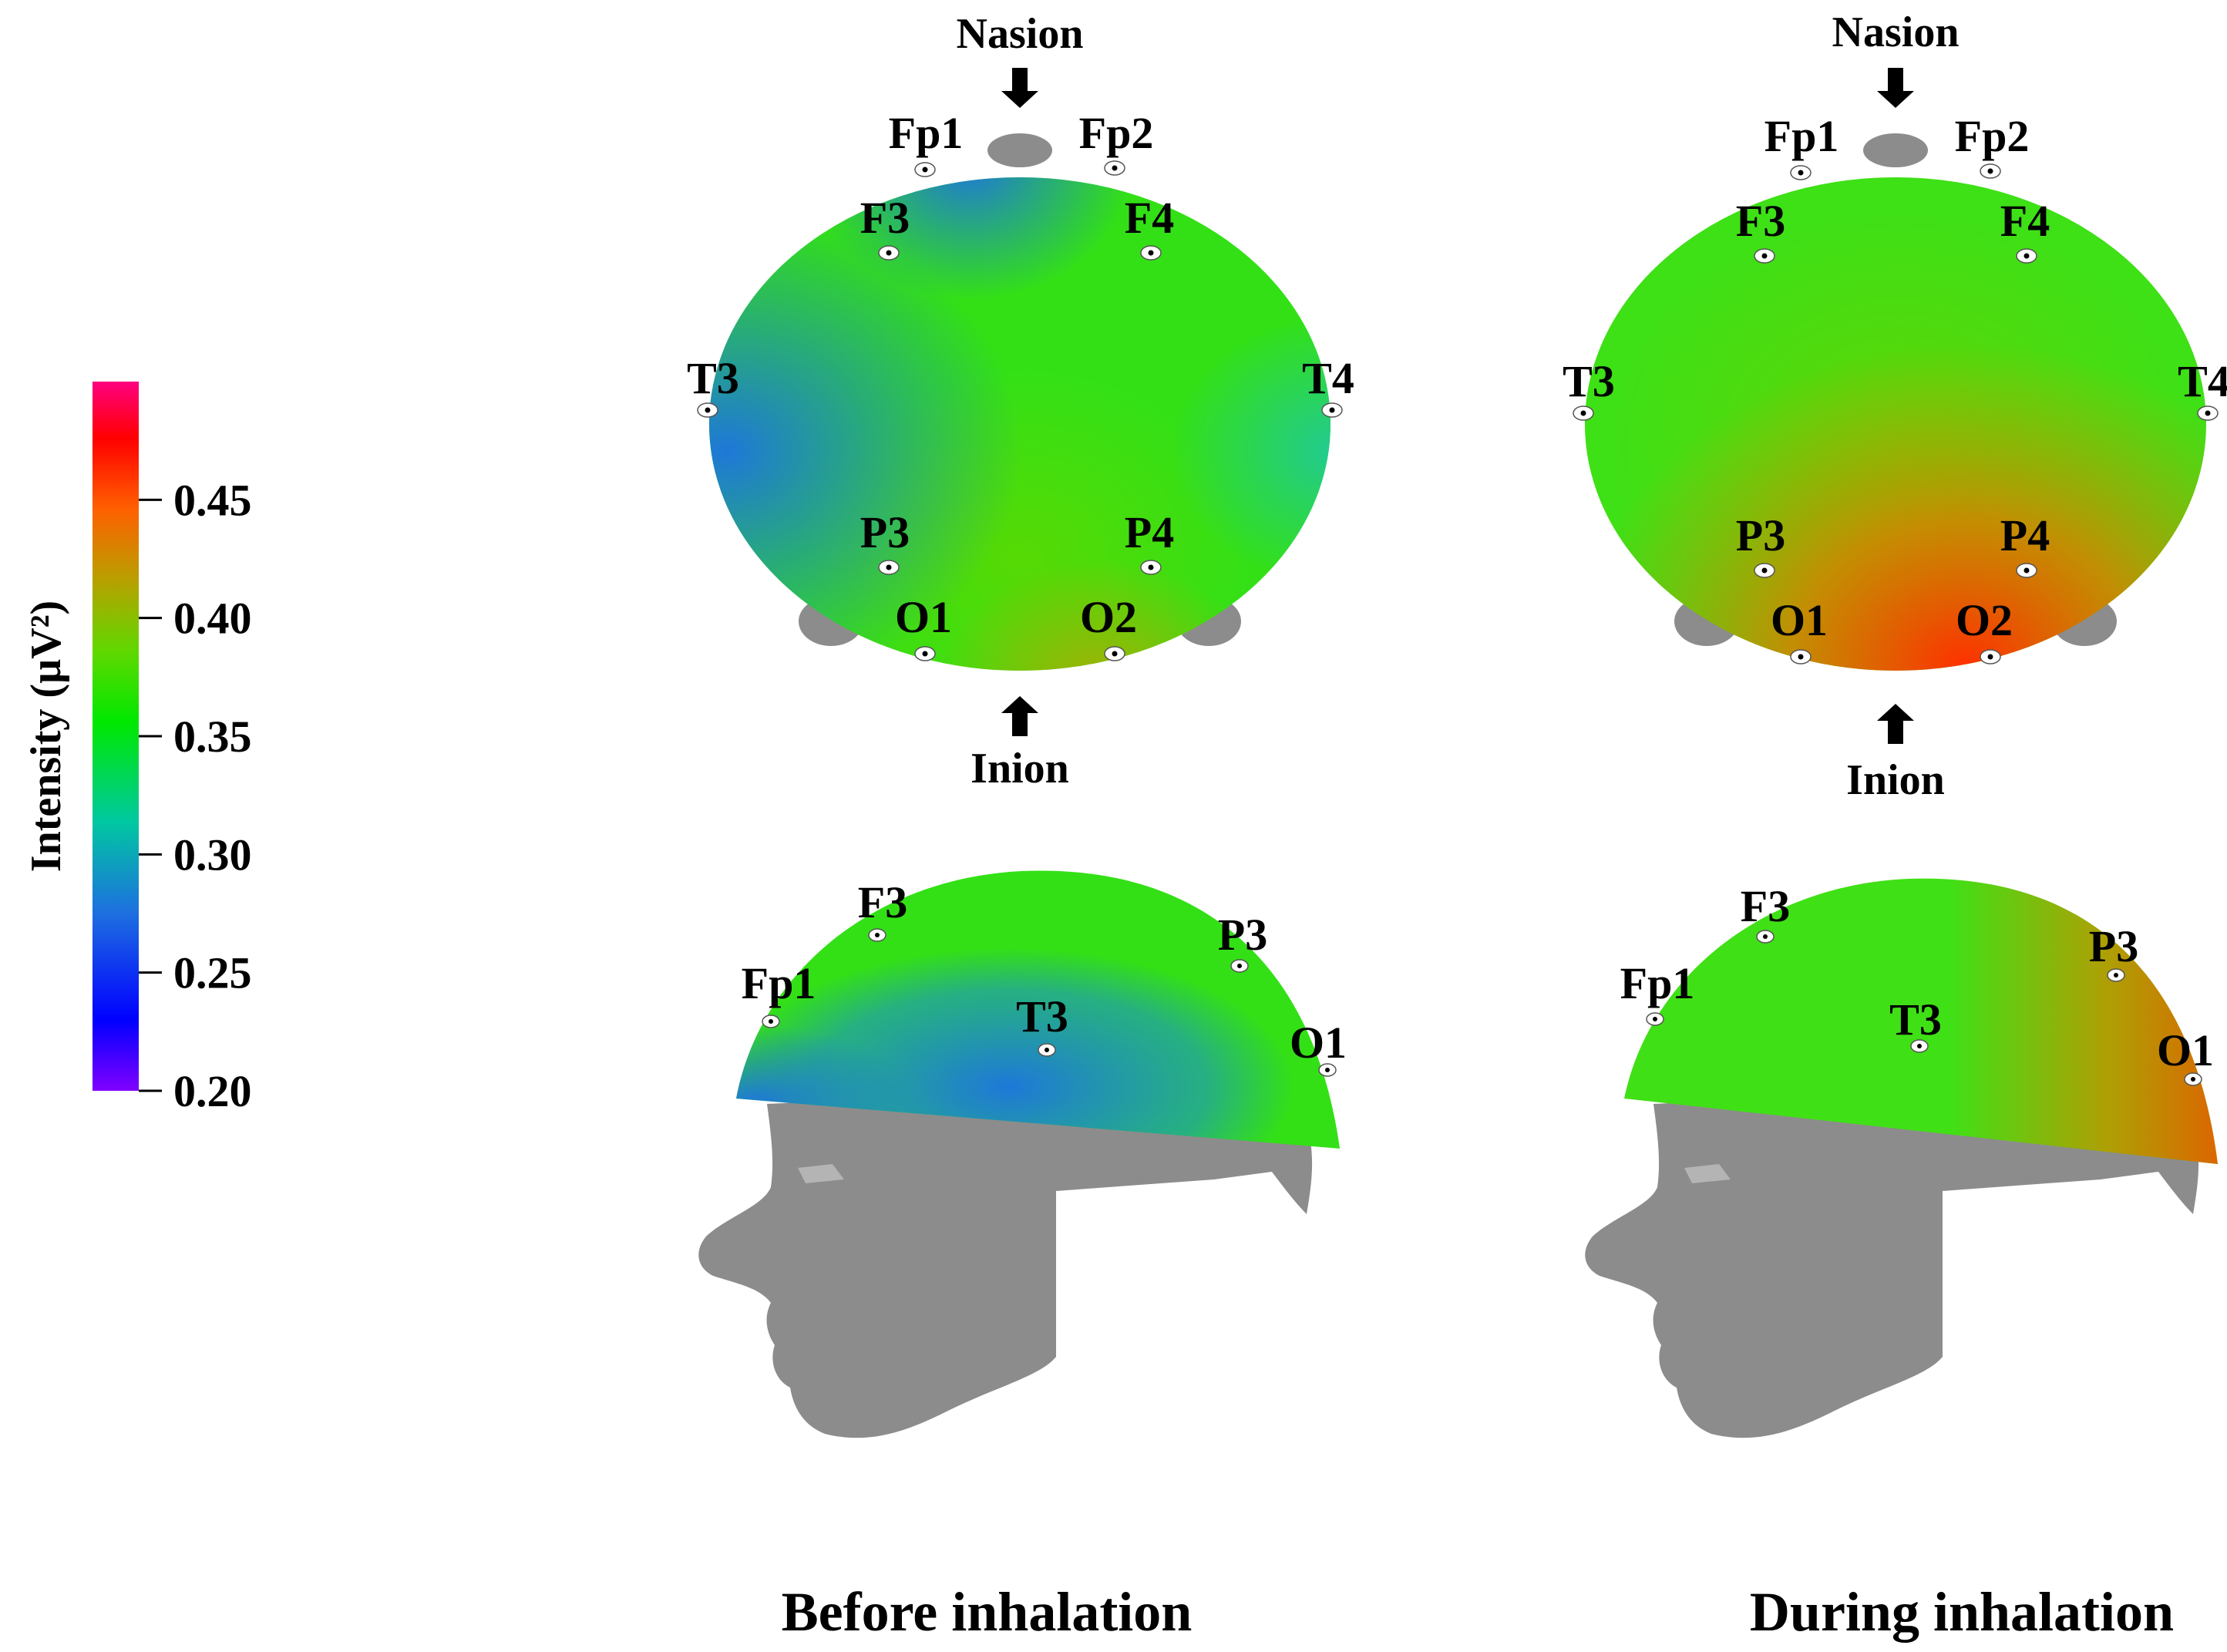 This screenshot has width=2227, height=1652. I want to click on colorbar-tick-label: 0.40, so click(212, 619).